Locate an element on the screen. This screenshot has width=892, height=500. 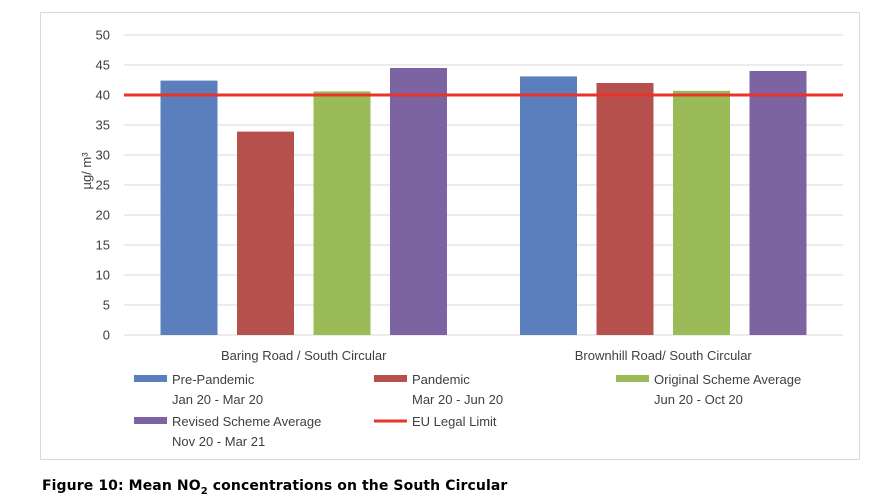
legend-item: EU Legal Limit is located at coordinates (435, 421).